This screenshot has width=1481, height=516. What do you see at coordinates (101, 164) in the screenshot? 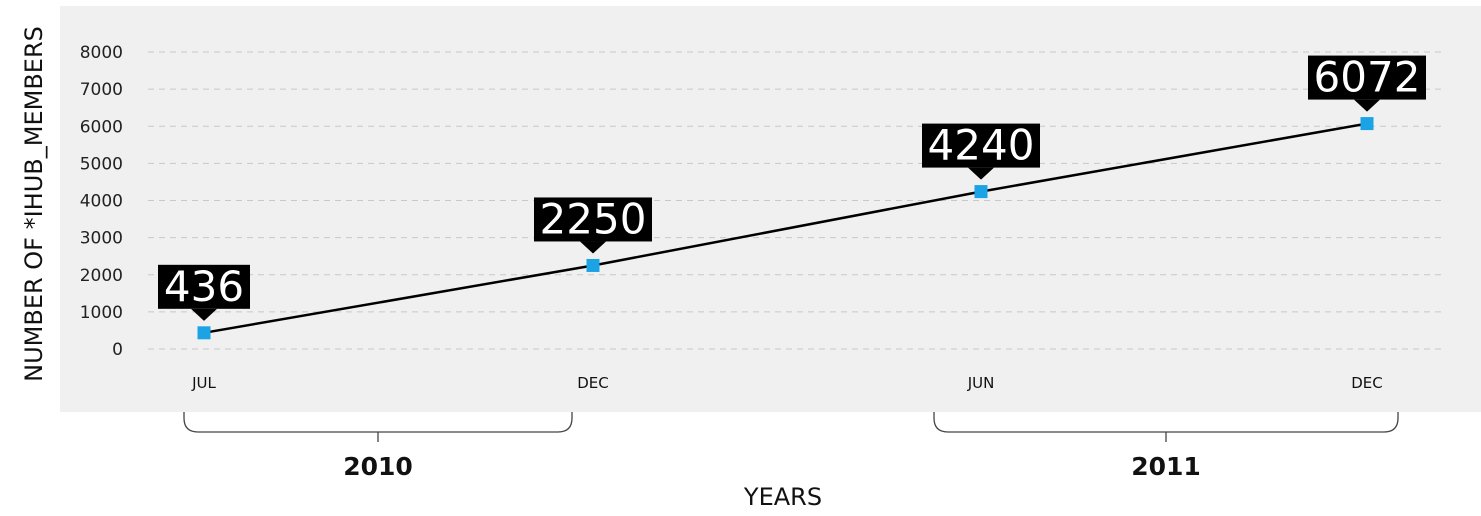
I see `y-tick-label: 5000` at bounding box center [101, 164].